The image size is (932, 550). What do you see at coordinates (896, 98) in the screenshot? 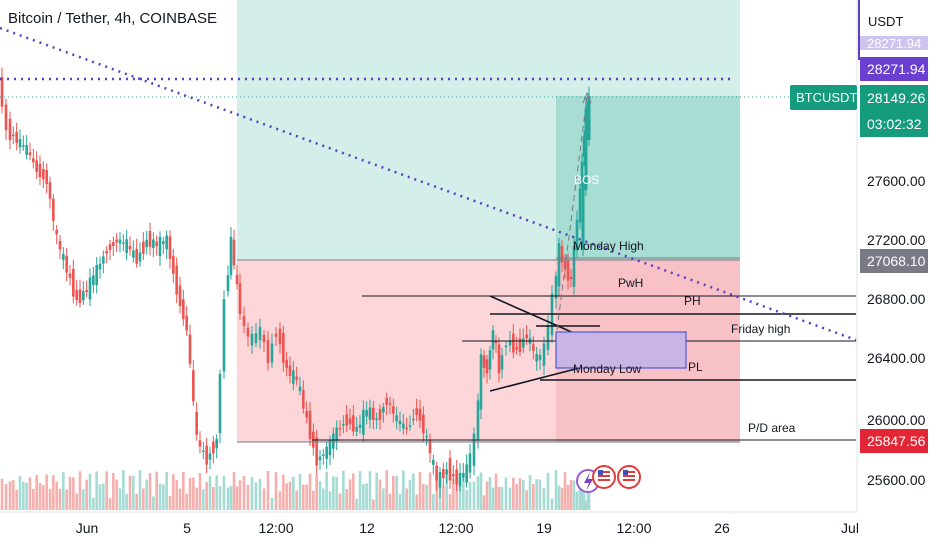
I see `last-price-label: 28149.26` at bounding box center [896, 98].